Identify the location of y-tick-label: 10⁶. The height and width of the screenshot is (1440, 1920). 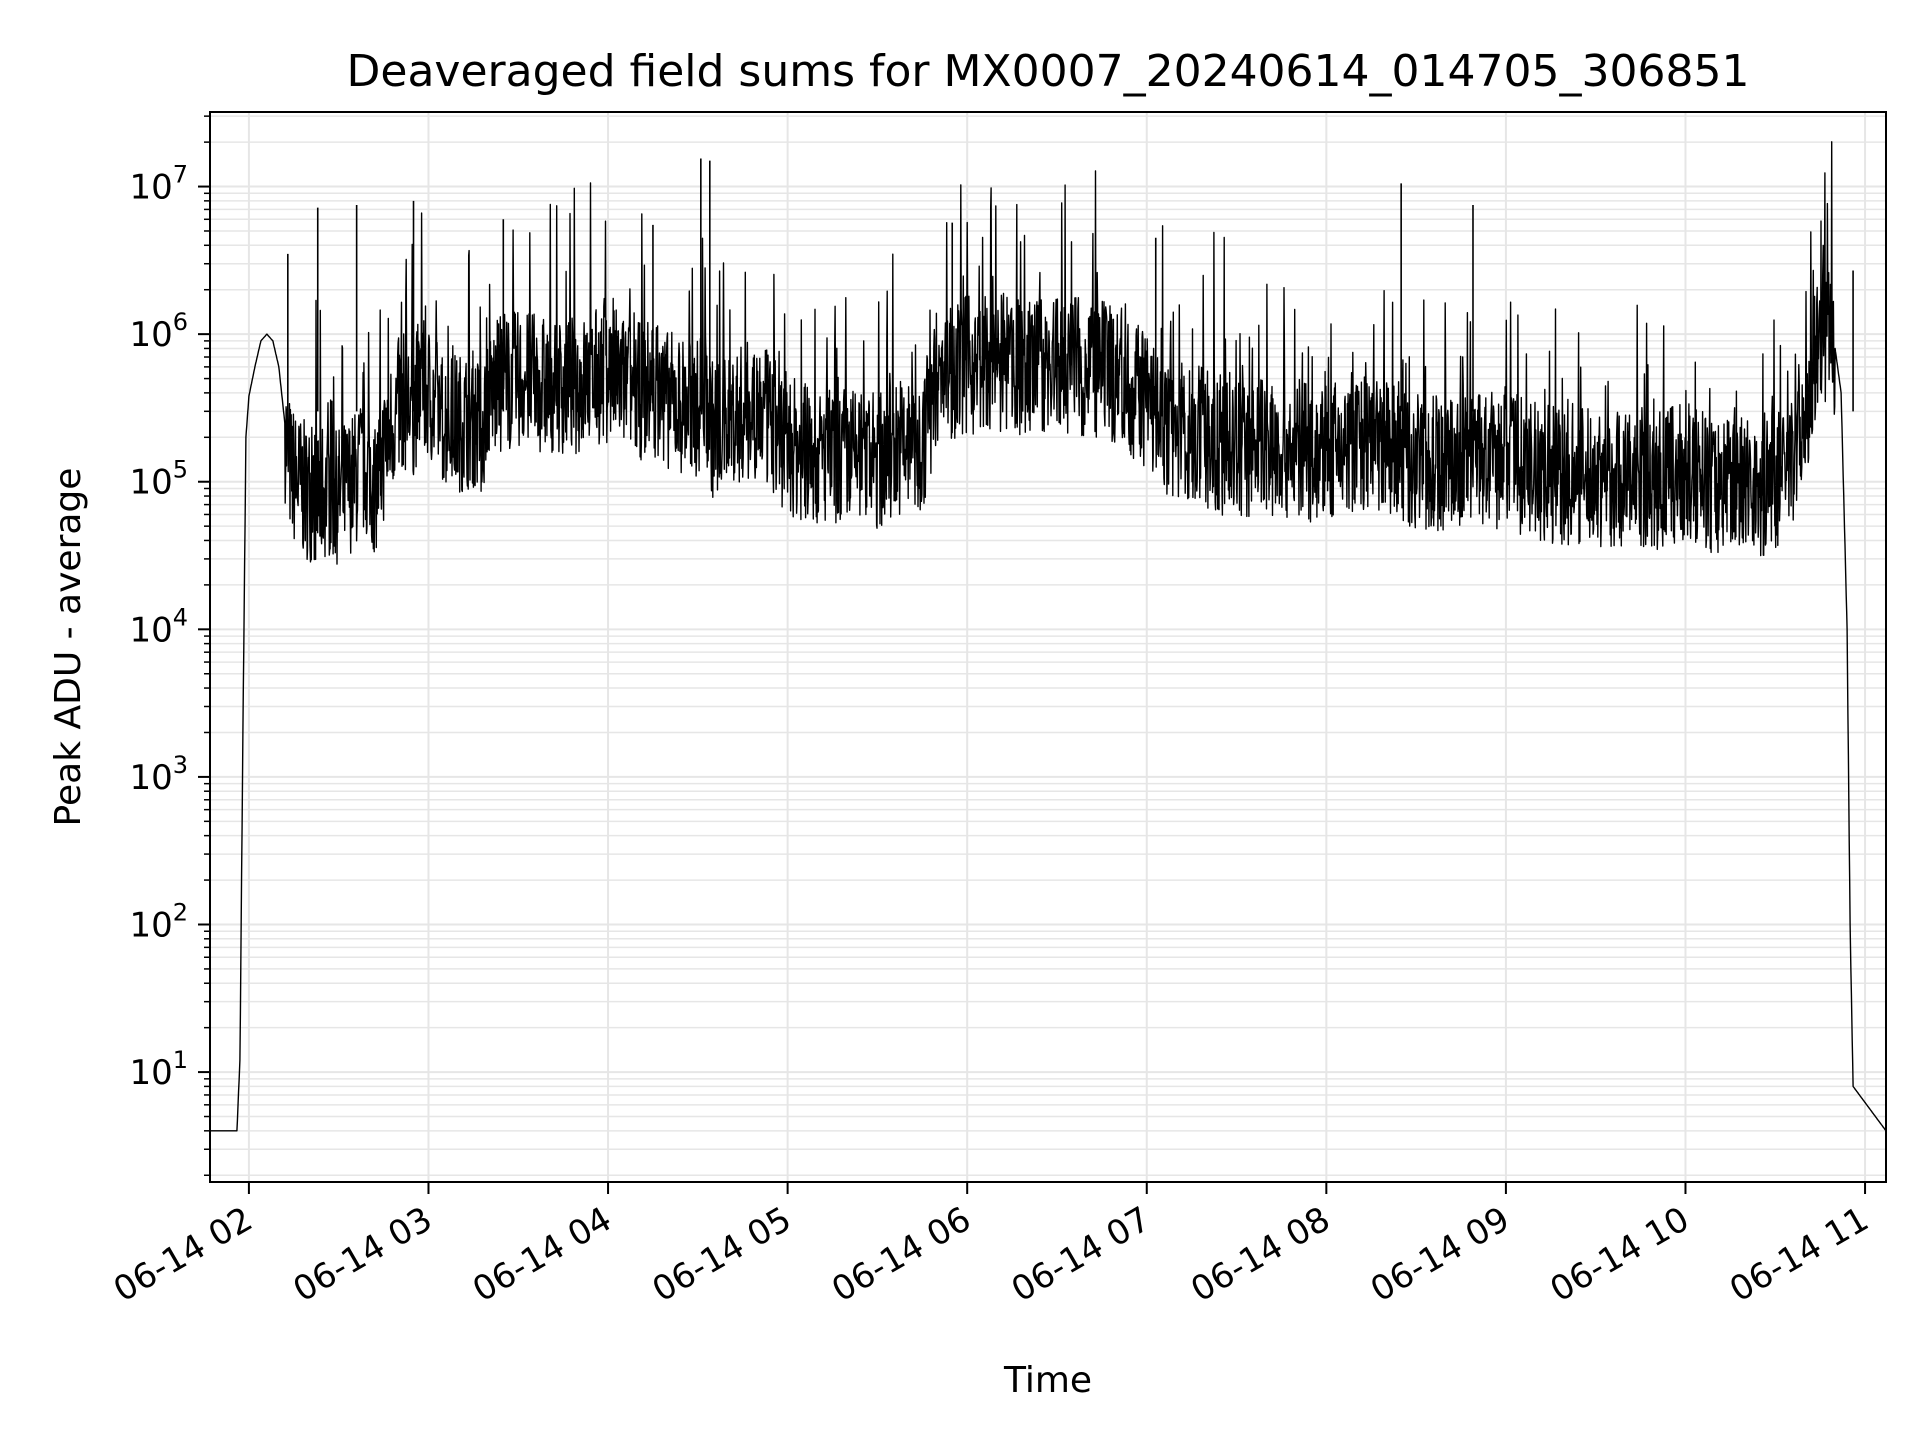
(158, 331).